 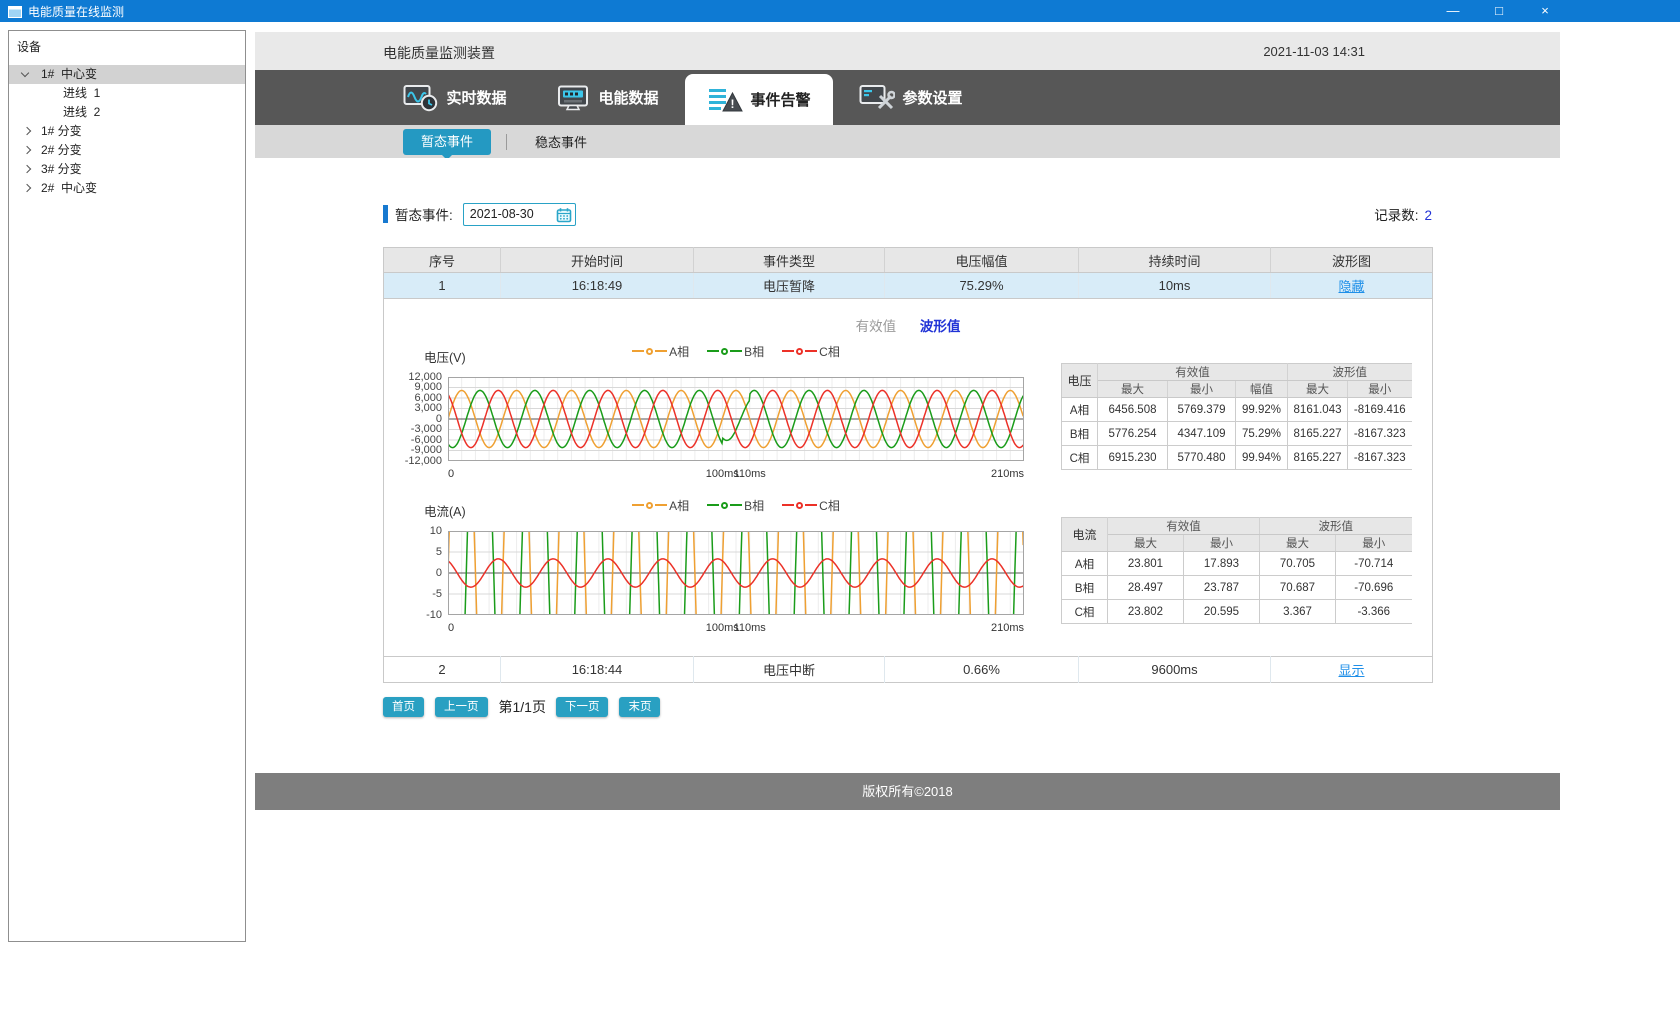 What do you see at coordinates (69, 188) in the screenshot?
I see `tree-item-label: 2# 中心变` at bounding box center [69, 188].